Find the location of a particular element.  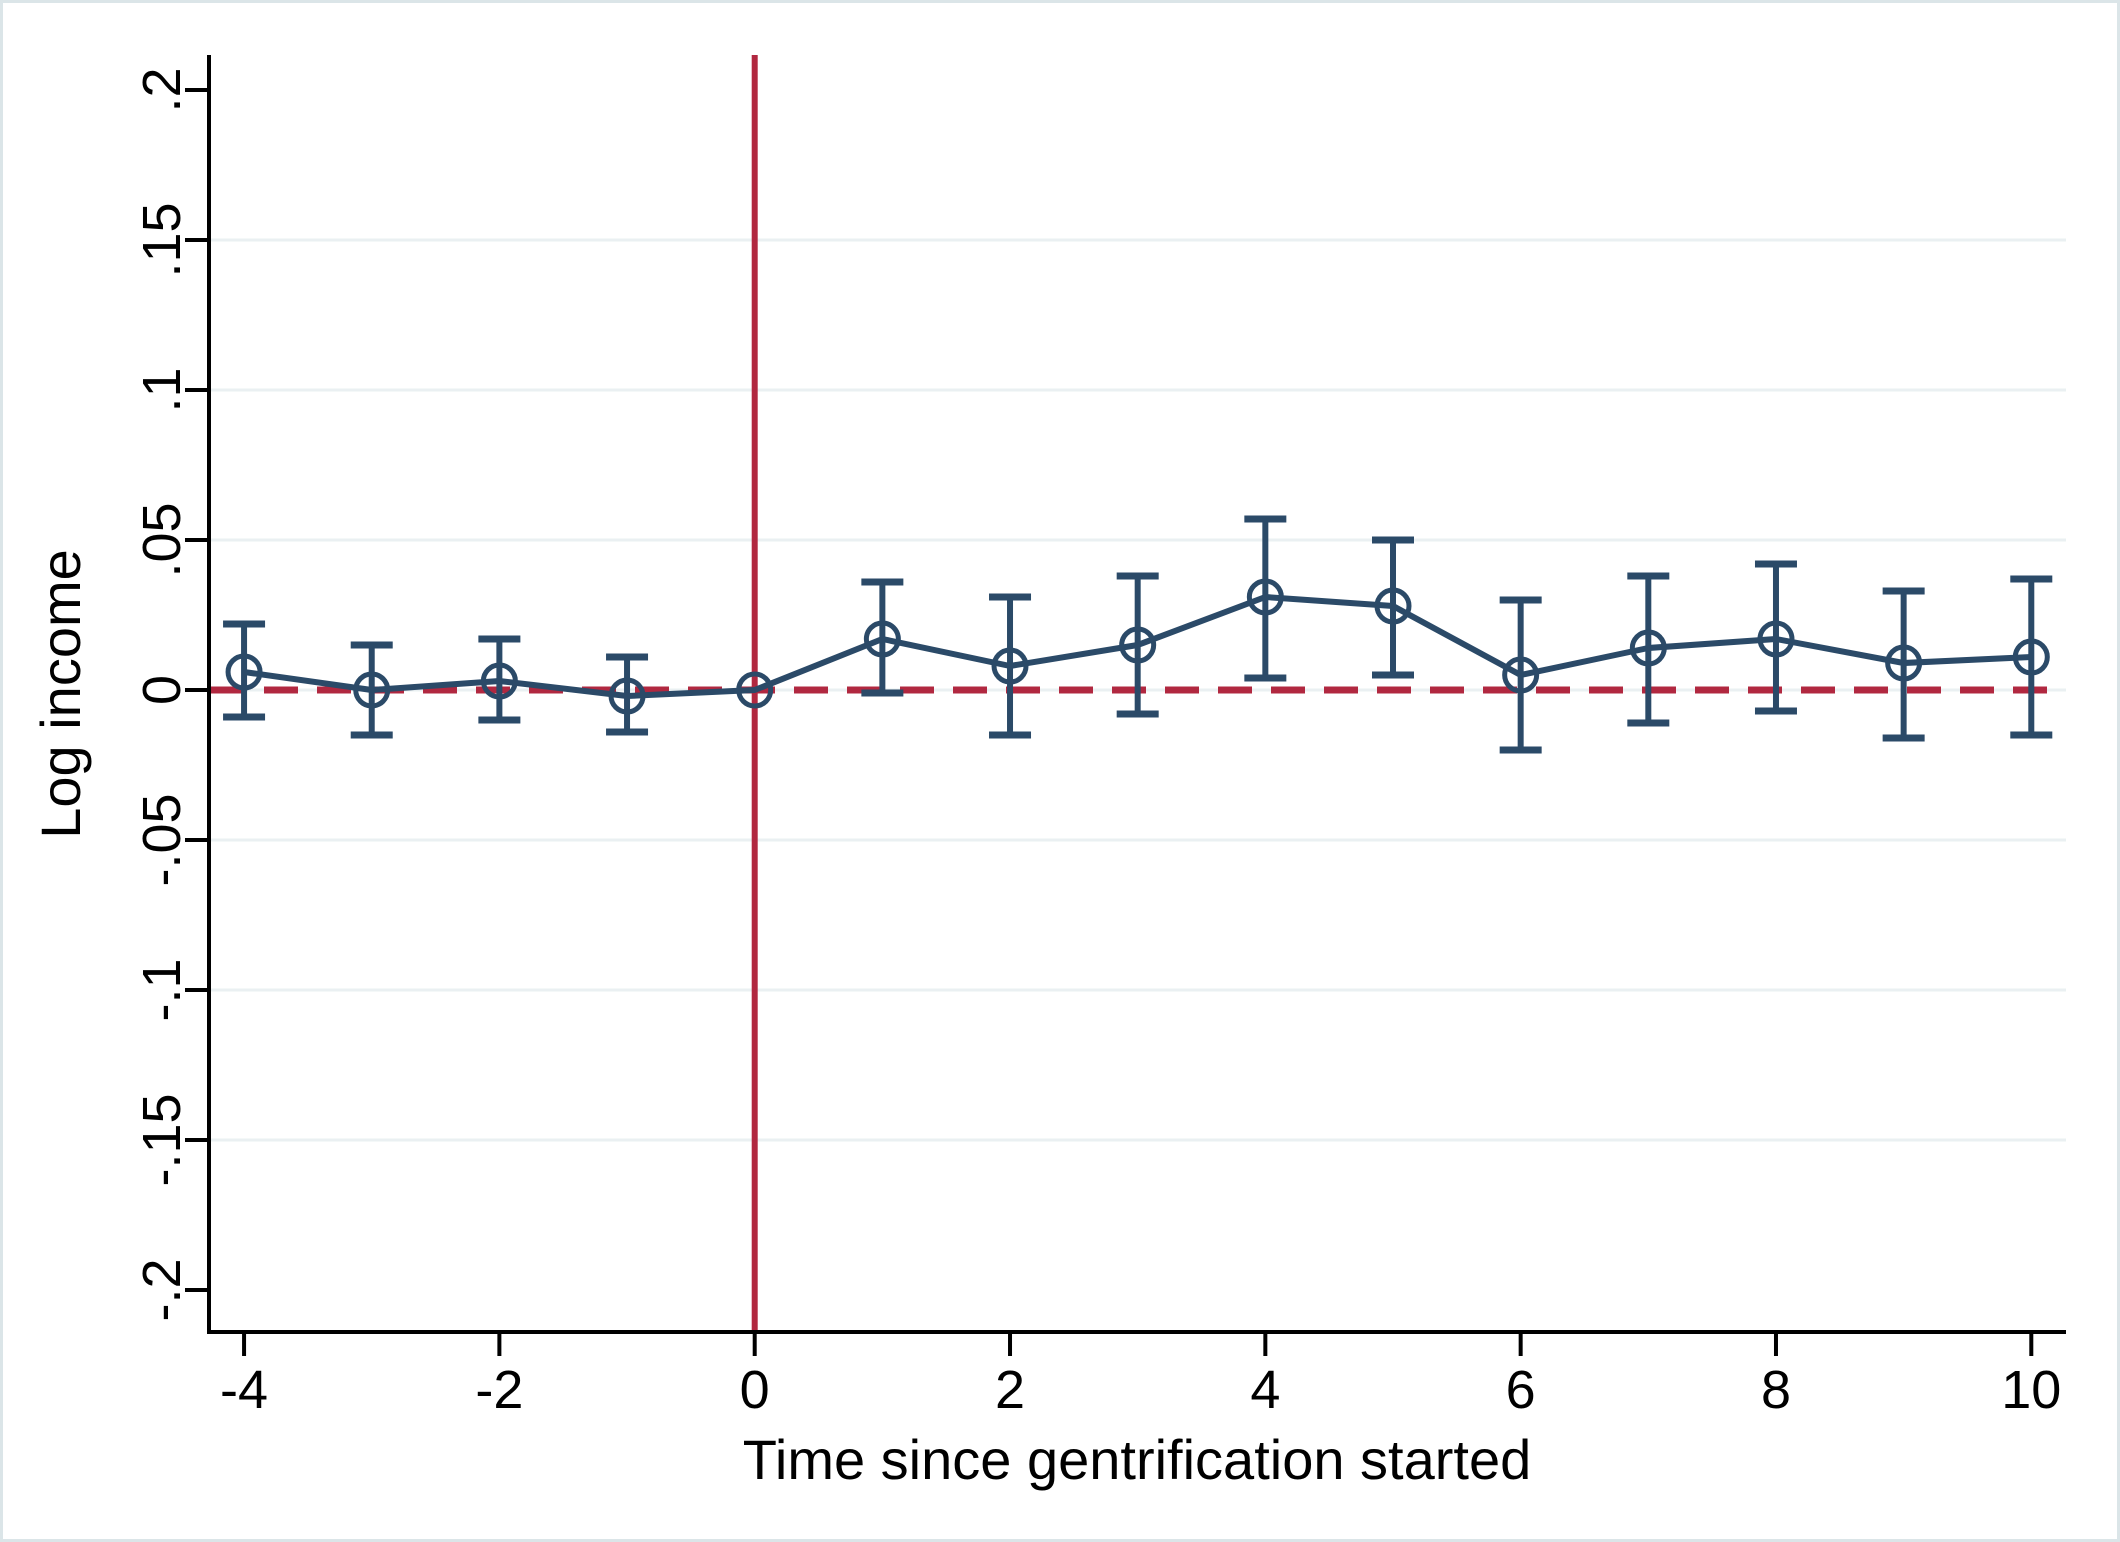

x-tick-label: 8 is located at coordinates (1776, 1390).